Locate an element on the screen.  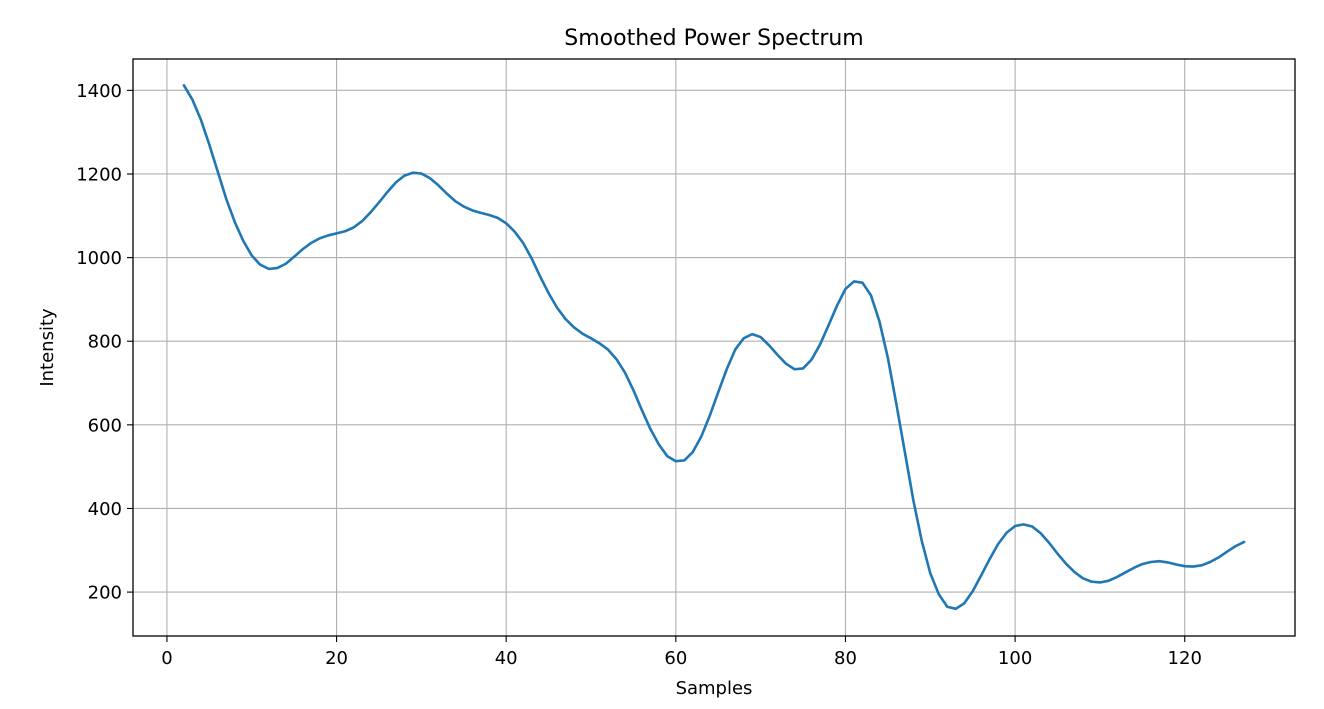
y-tick-label: 1400 is located at coordinates (99, 91).